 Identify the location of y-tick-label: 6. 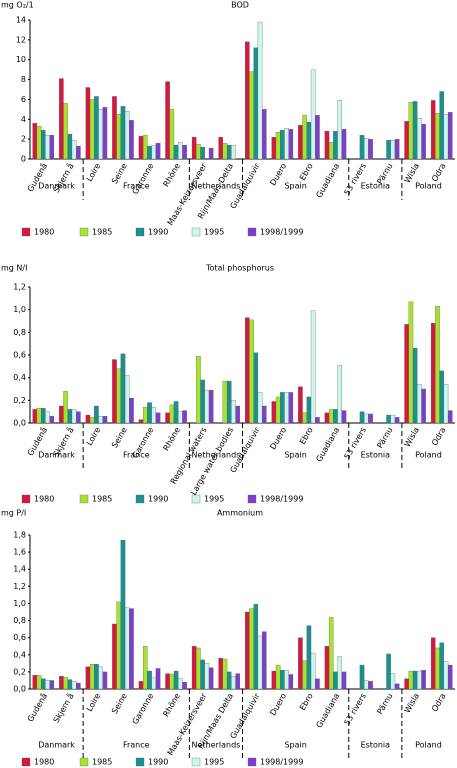
(23, 99).